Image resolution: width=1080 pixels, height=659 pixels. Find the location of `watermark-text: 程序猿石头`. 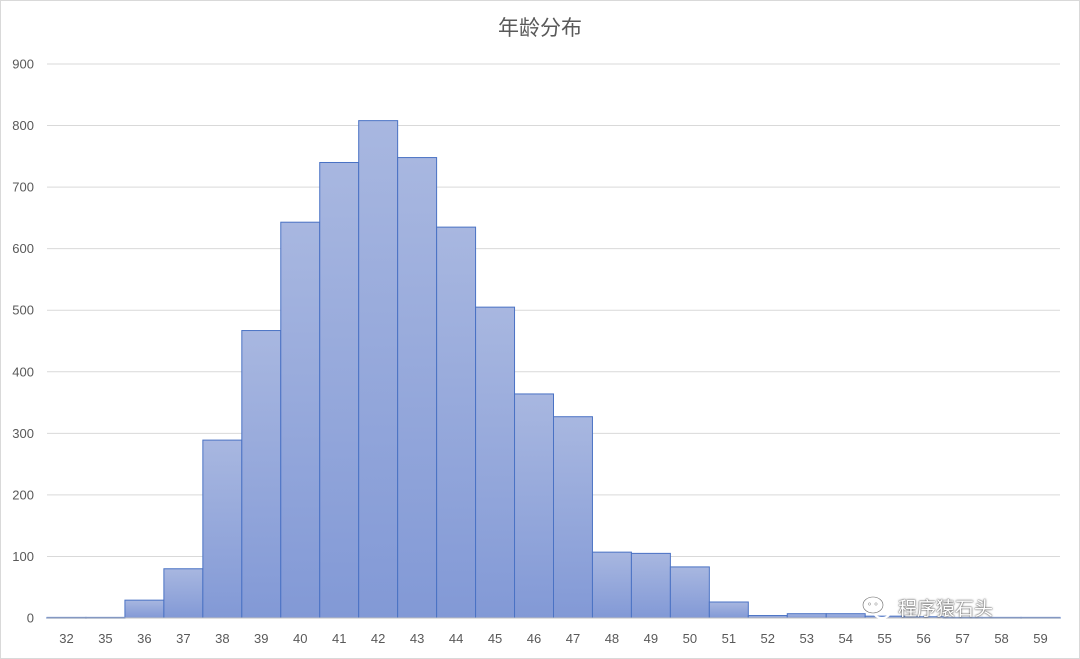

watermark-text: 程序猿石头 is located at coordinates (946, 609).